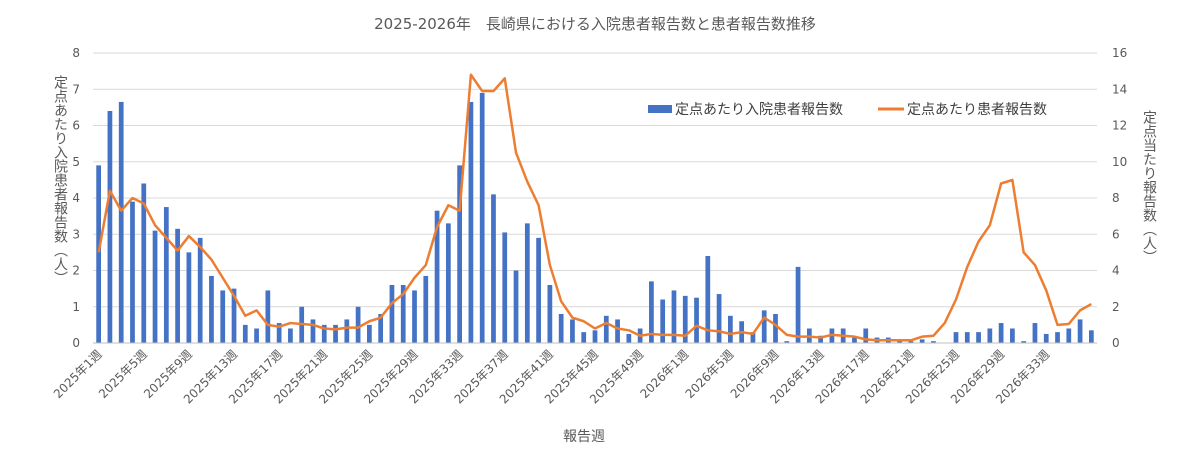  What do you see at coordinates (76, 271) in the screenshot?
I see `y-left-tick-label: 2` at bounding box center [76, 271].